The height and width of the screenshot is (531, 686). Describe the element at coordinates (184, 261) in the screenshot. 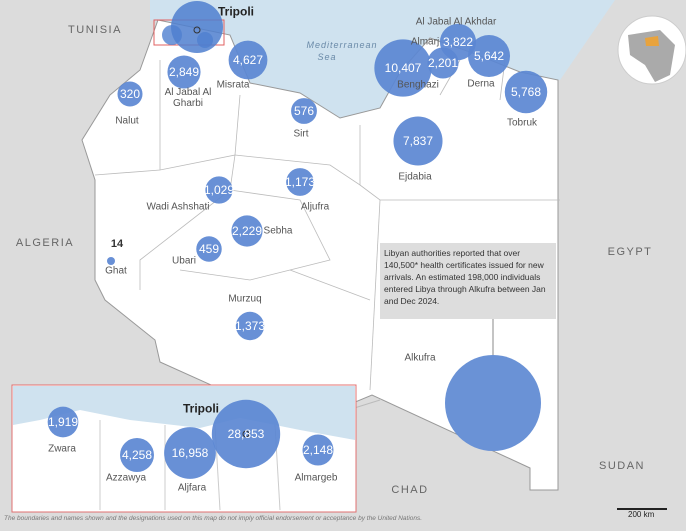

I see `region-label: Ubari` at that location.